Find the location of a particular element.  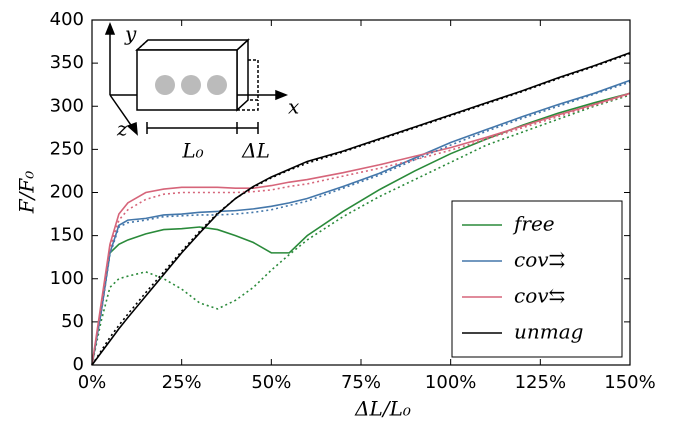

y-tick-label: 400 is located at coordinates (67, 19).